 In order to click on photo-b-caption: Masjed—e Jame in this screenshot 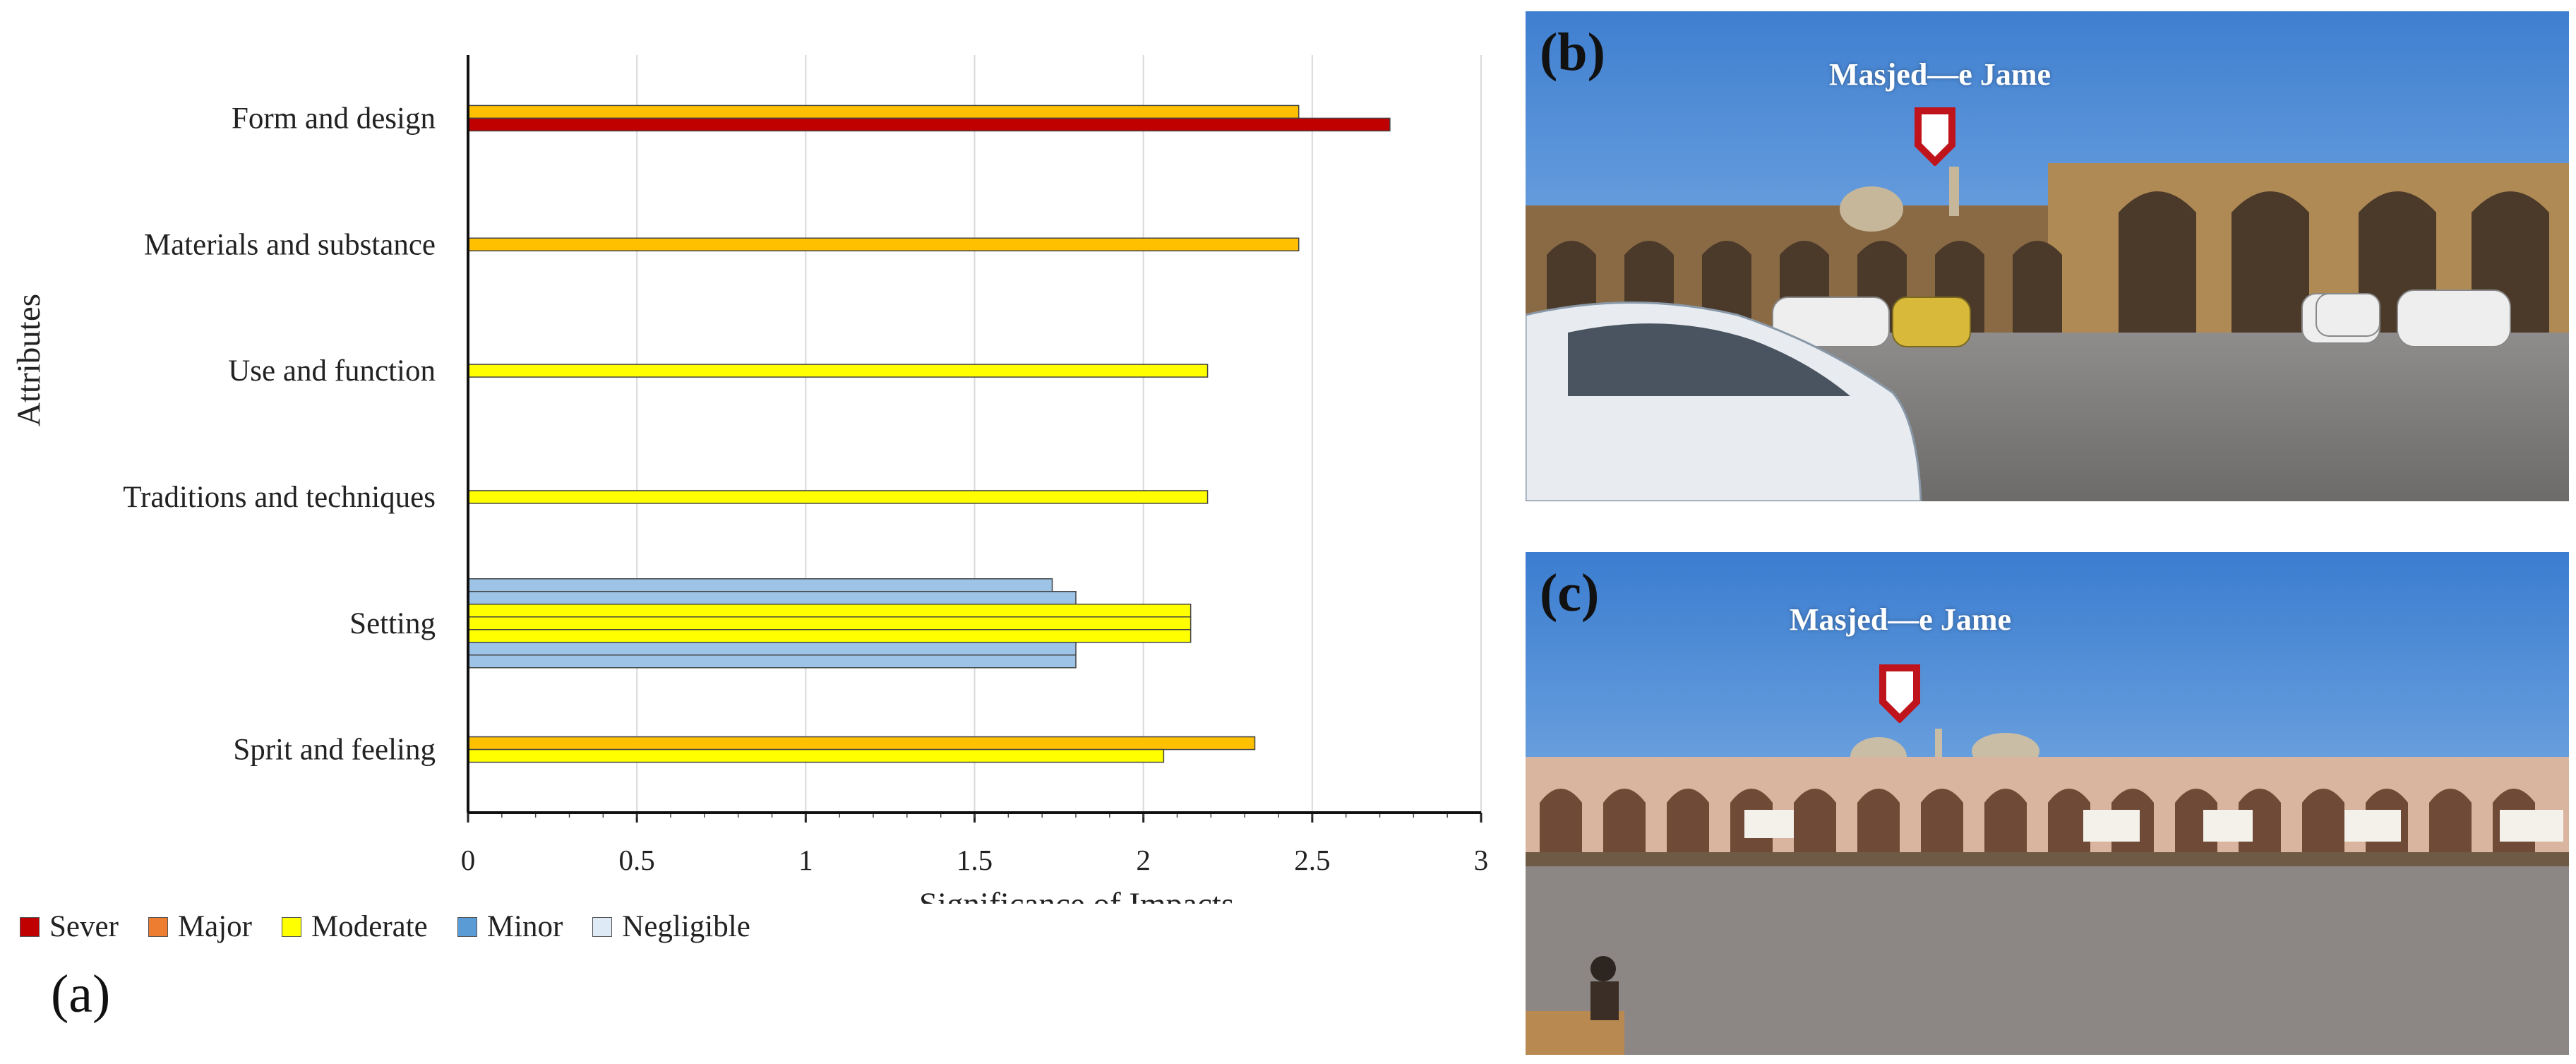, I will do `click(1940, 74)`.